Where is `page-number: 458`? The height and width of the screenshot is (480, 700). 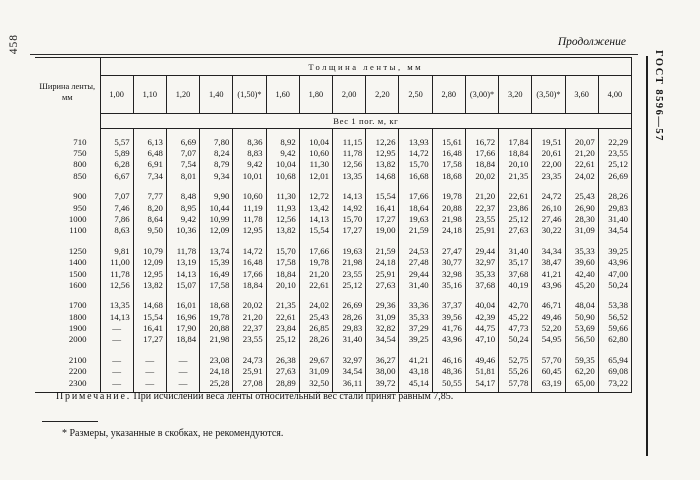
page-number: 458 is located at coordinates (14, 44).